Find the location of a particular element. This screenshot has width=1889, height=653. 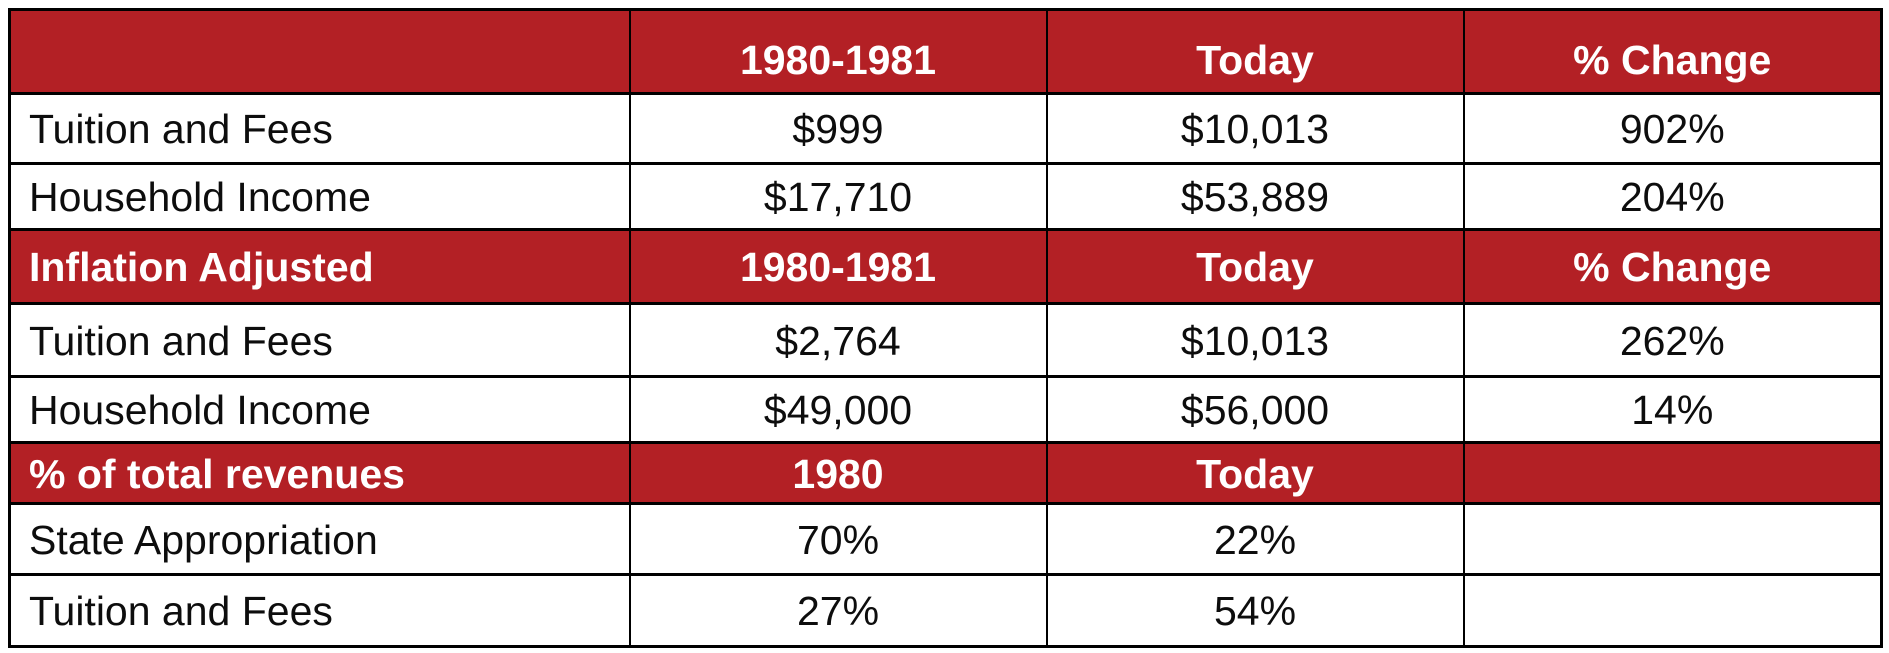

table-row: Household Income $17,710 $53,889 204% is located at coordinates (945, 196).